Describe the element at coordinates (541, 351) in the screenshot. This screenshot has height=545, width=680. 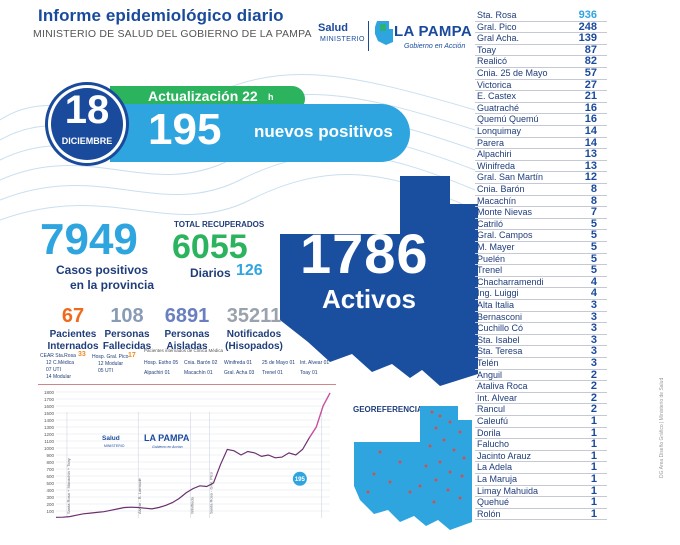
I see `locality-row: Sta. Teresa 3` at that location.